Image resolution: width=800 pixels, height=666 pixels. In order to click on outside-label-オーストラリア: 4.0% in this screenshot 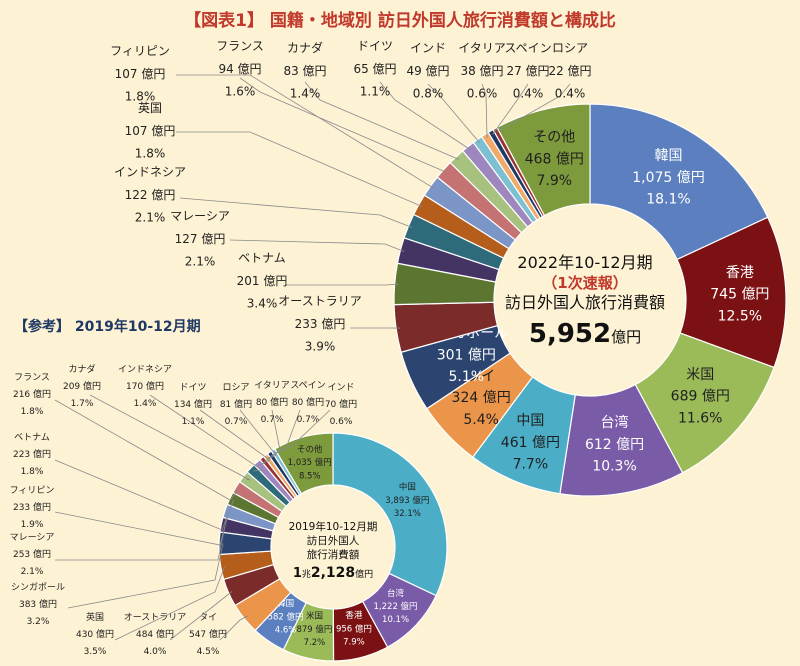, I will do `click(155, 652)`.